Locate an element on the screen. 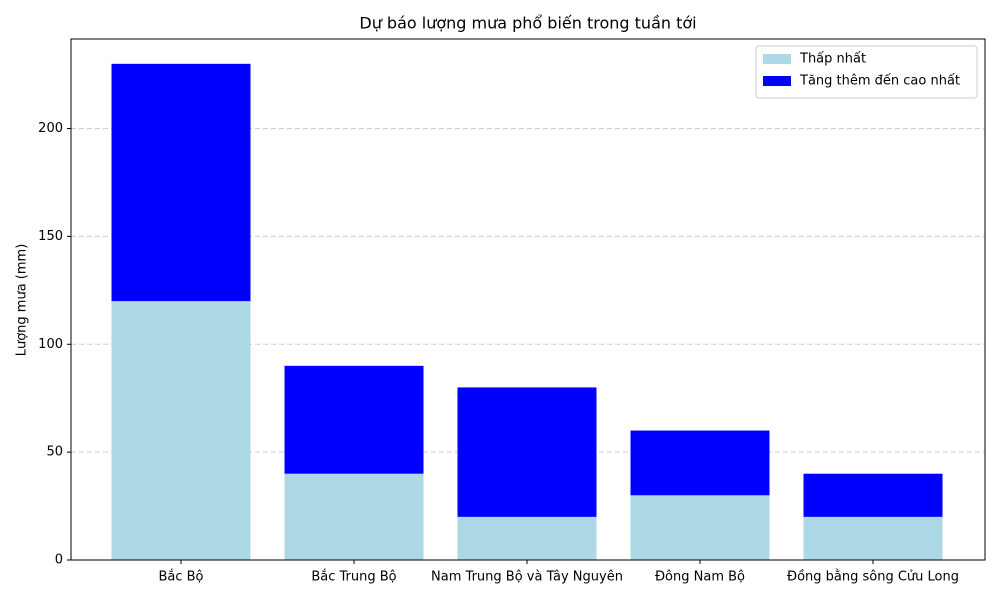  x-tick-label: Đồng bằng sông Cửu Long is located at coordinates (873, 577).